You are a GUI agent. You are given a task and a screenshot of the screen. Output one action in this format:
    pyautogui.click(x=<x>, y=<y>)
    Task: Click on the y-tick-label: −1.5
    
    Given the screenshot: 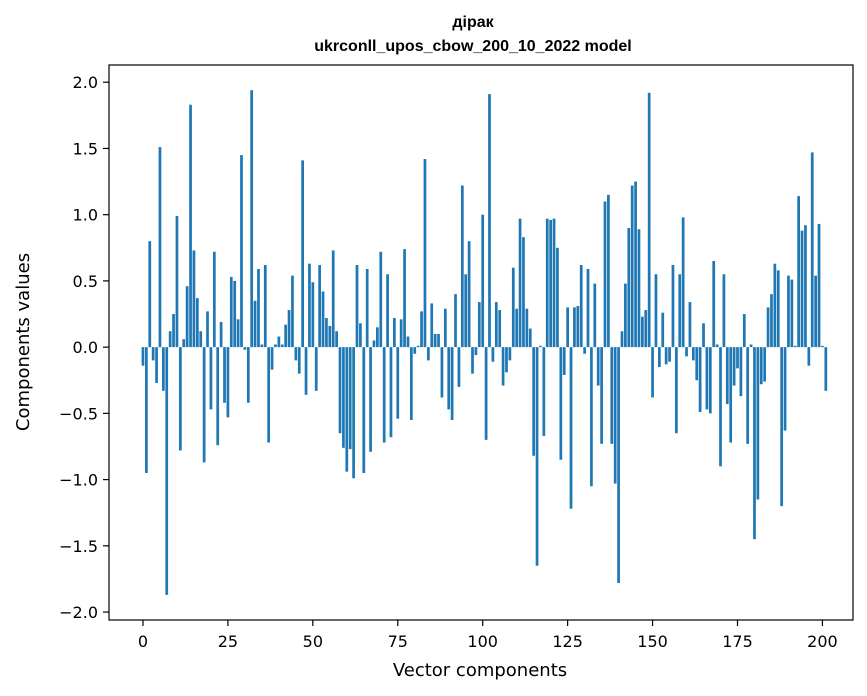 What is the action you would take?
    pyautogui.click(x=78, y=546)
    